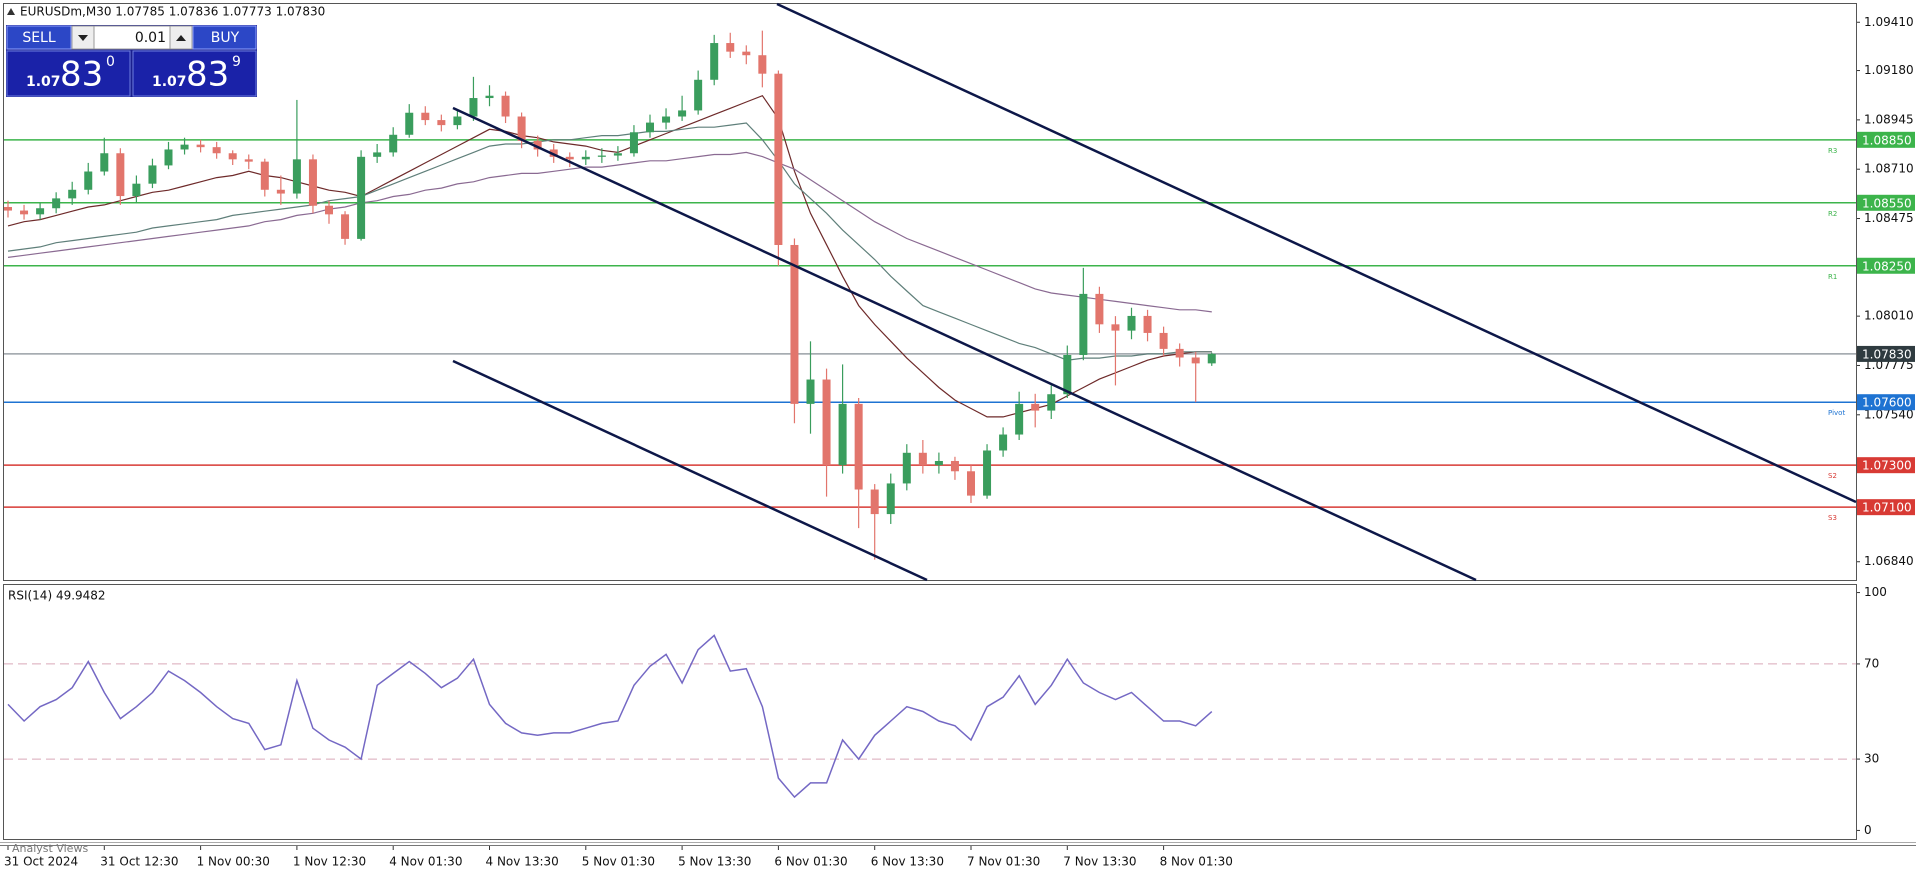  Describe the element at coordinates (1832, 151) in the screenshot. I see `level-name: R3` at that location.